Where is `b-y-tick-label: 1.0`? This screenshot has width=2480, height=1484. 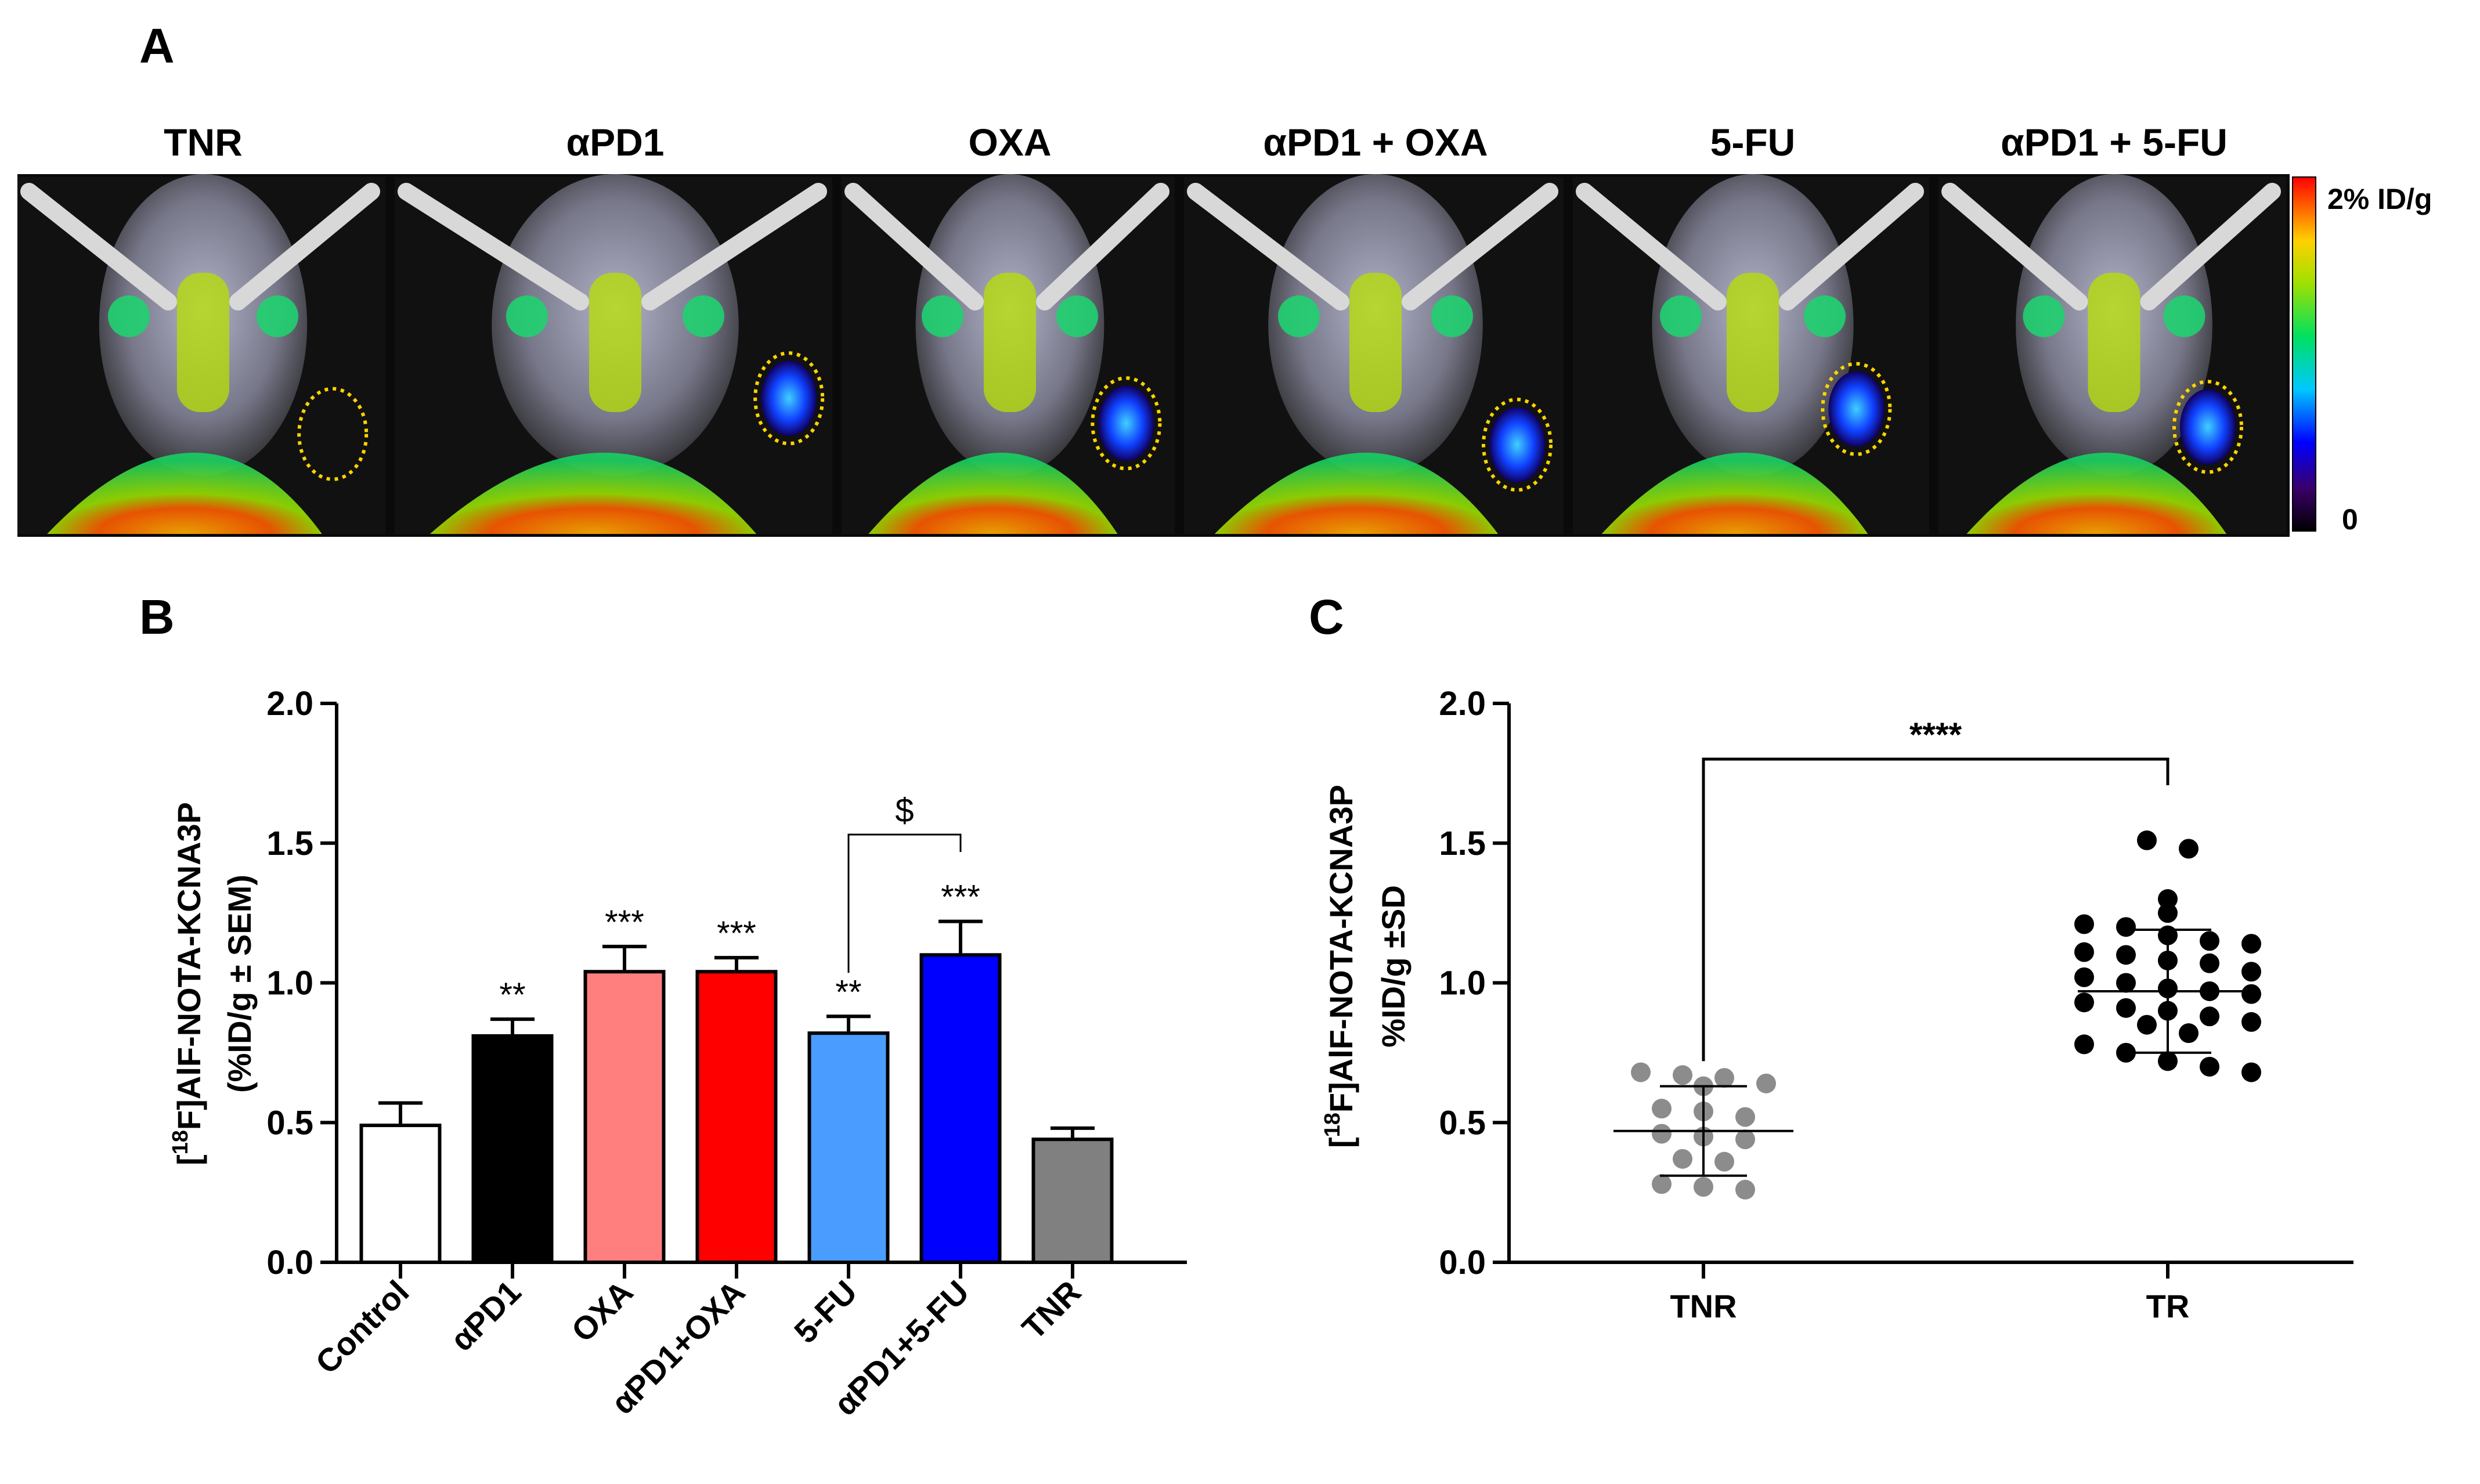 b-y-tick-label: 1.0 is located at coordinates (289, 983).